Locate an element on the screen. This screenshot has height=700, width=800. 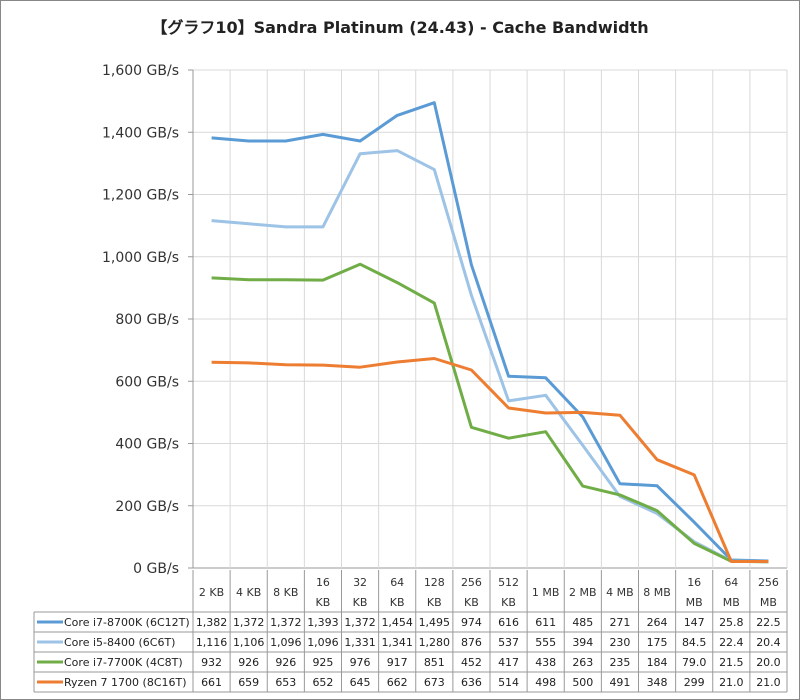
data-label: 491 is located at coordinates (619, 682).